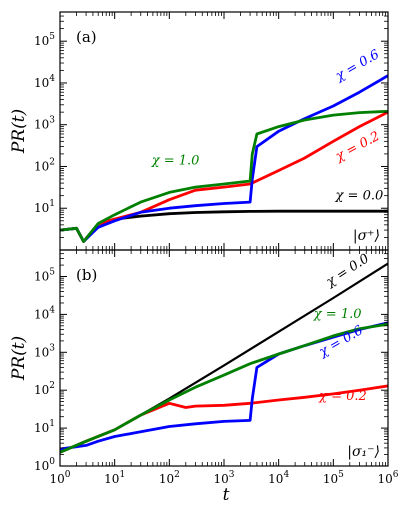  Describe the element at coordinates (387, 478) in the screenshot. I see `x-tick-label: 10⁶` at that location.